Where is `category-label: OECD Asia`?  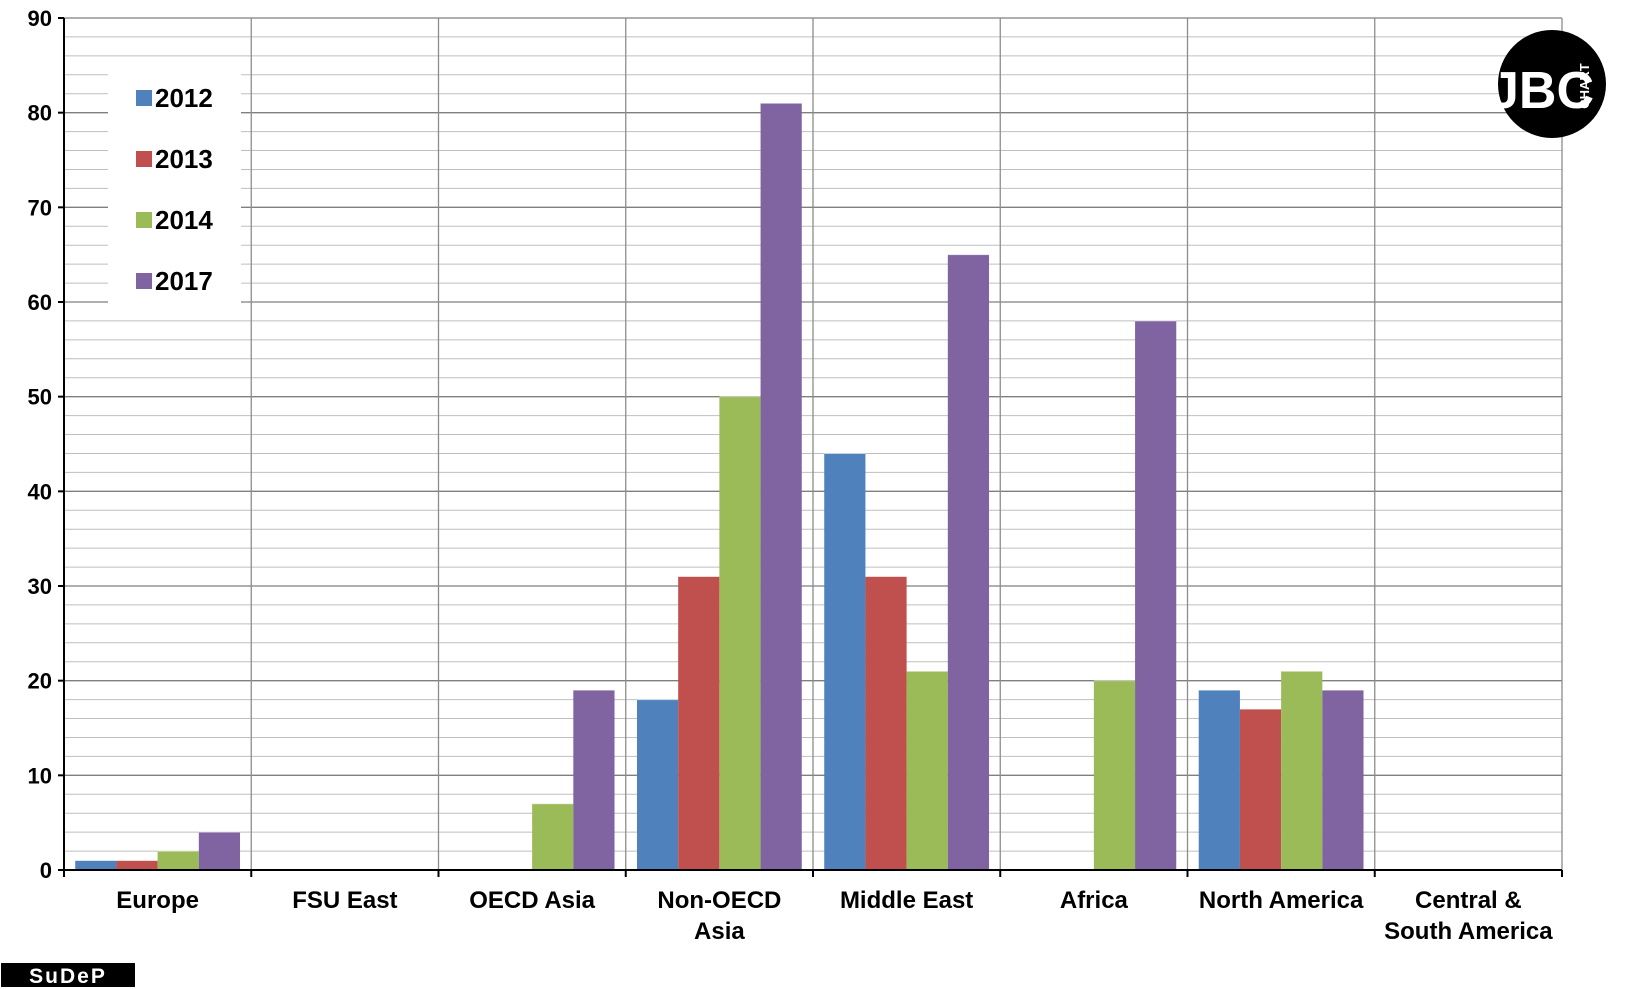
category-label: OECD Asia is located at coordinates (532, 900).